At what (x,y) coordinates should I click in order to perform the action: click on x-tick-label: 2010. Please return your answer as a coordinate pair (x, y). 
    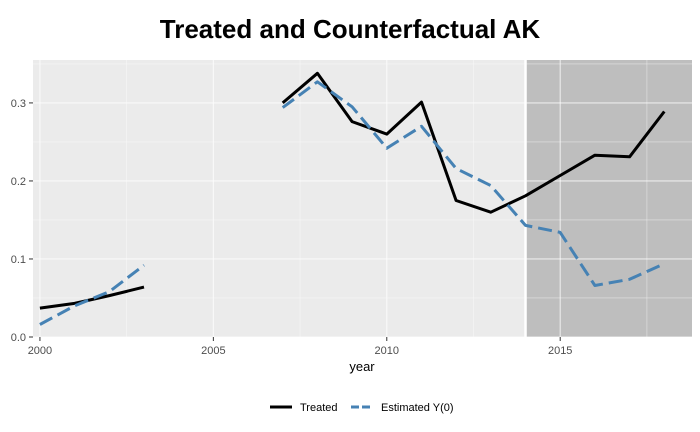
    Looking at the image, I should click on (387, 351).